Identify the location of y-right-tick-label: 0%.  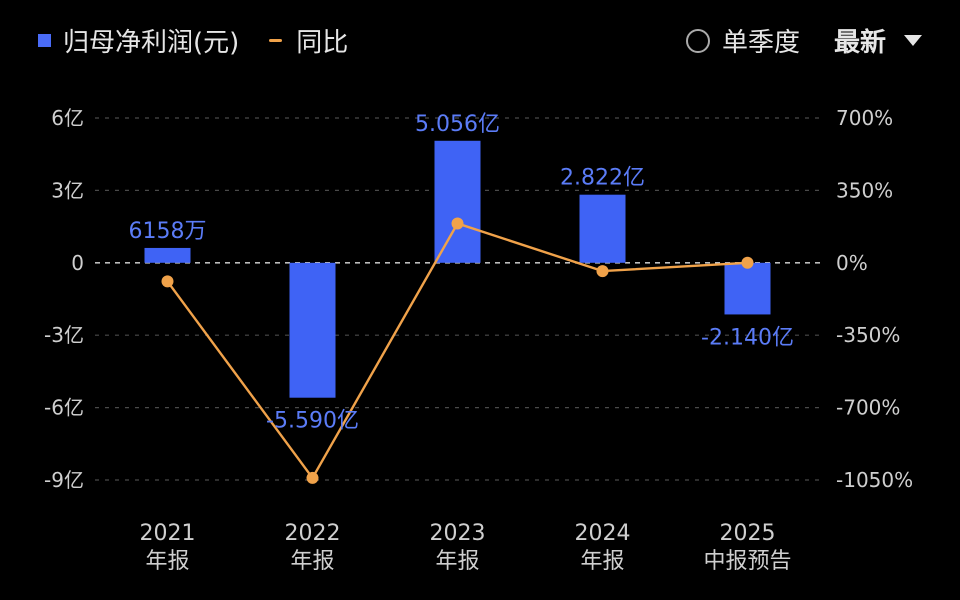
(852, 263).